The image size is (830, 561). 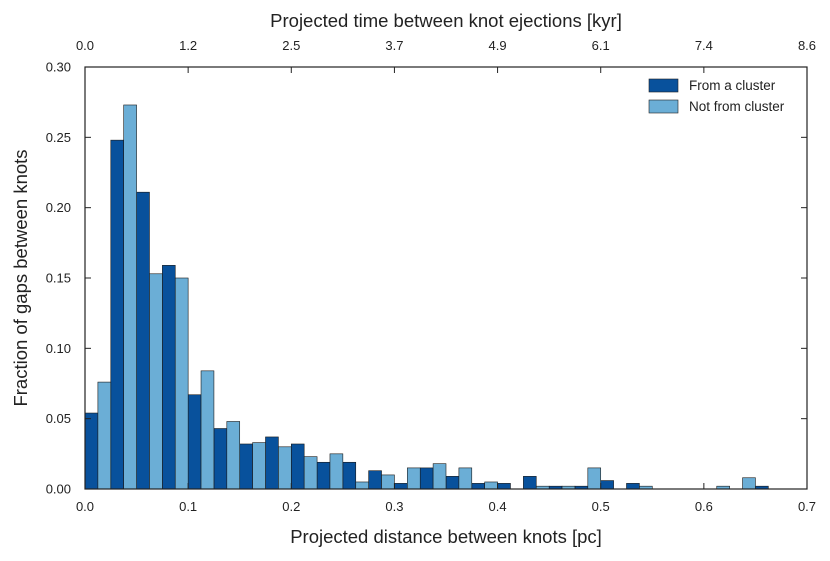 What do you see at coordinates (58, 67) in the screenshot?
I see `y-tick-label: 0.30` at bounding box center [58, 67].